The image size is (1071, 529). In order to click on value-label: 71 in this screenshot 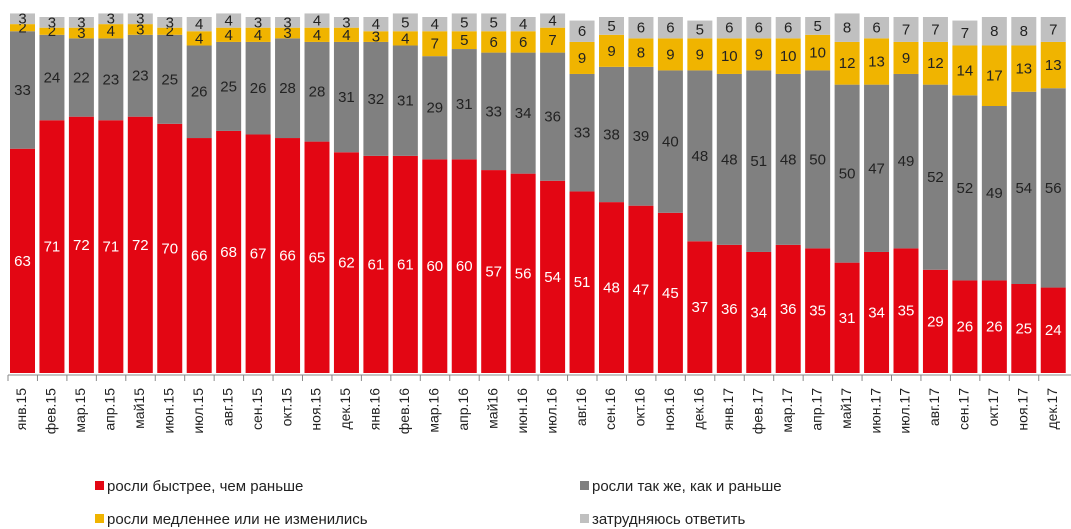, I will do `click(52, 247)`.